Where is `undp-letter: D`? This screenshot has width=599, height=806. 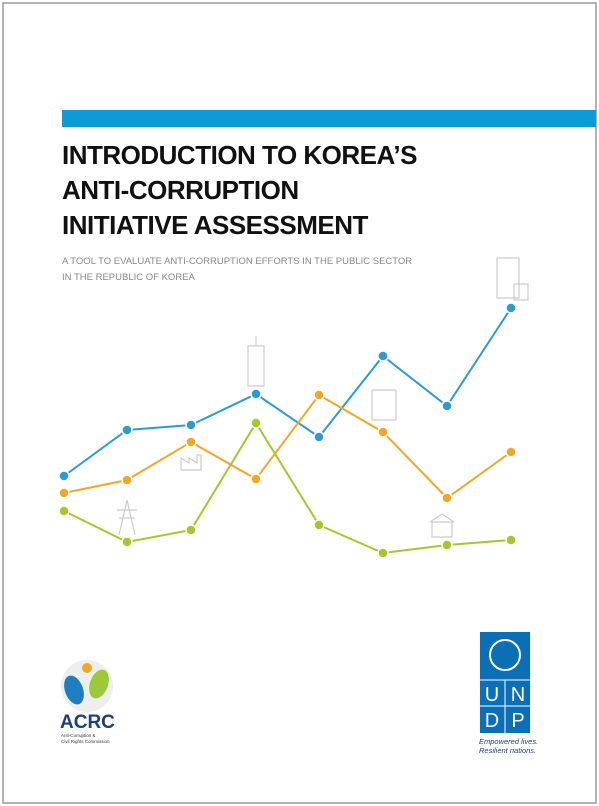 undp-letter: D is located at coordinates (492, 721).